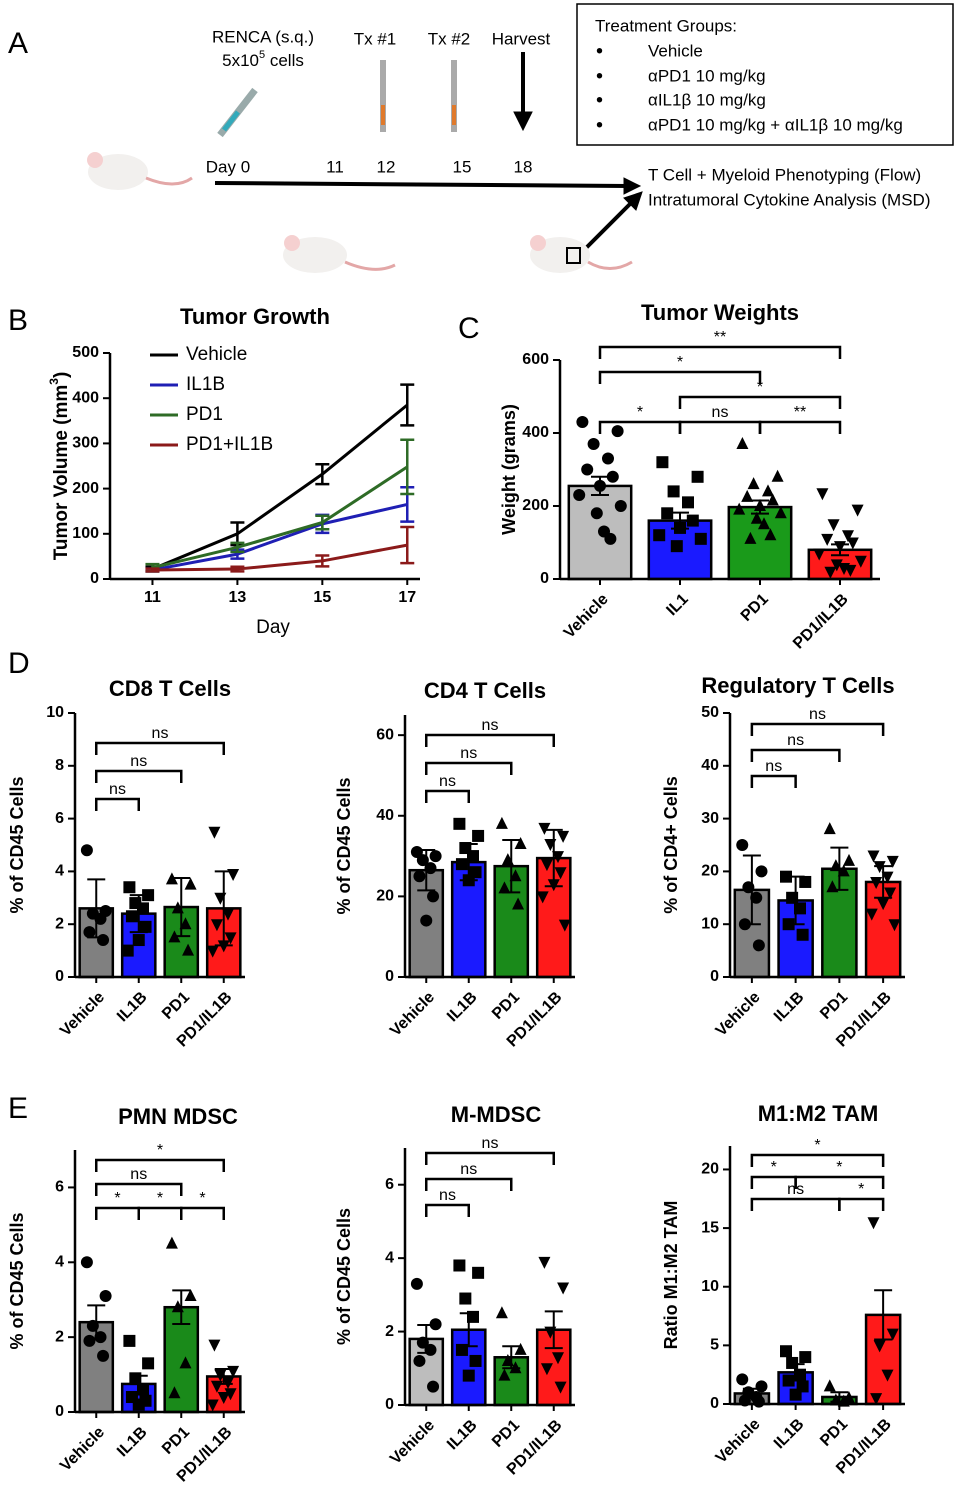 The image size is (962, 1500). Describe the element at coordinates (535, 359) in the screenshot. I see `y-tick-label: 600` at that location.